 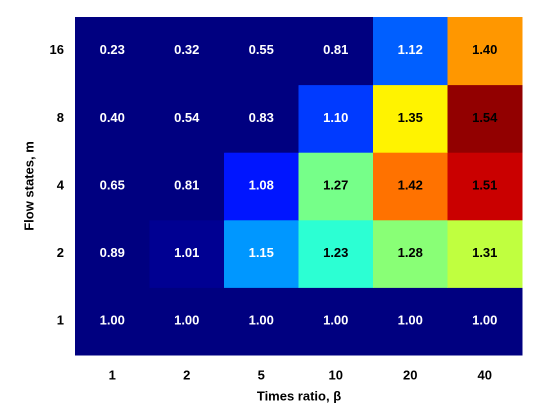 I want to click on cell-label: 1.23, so click(x=335, y=252).